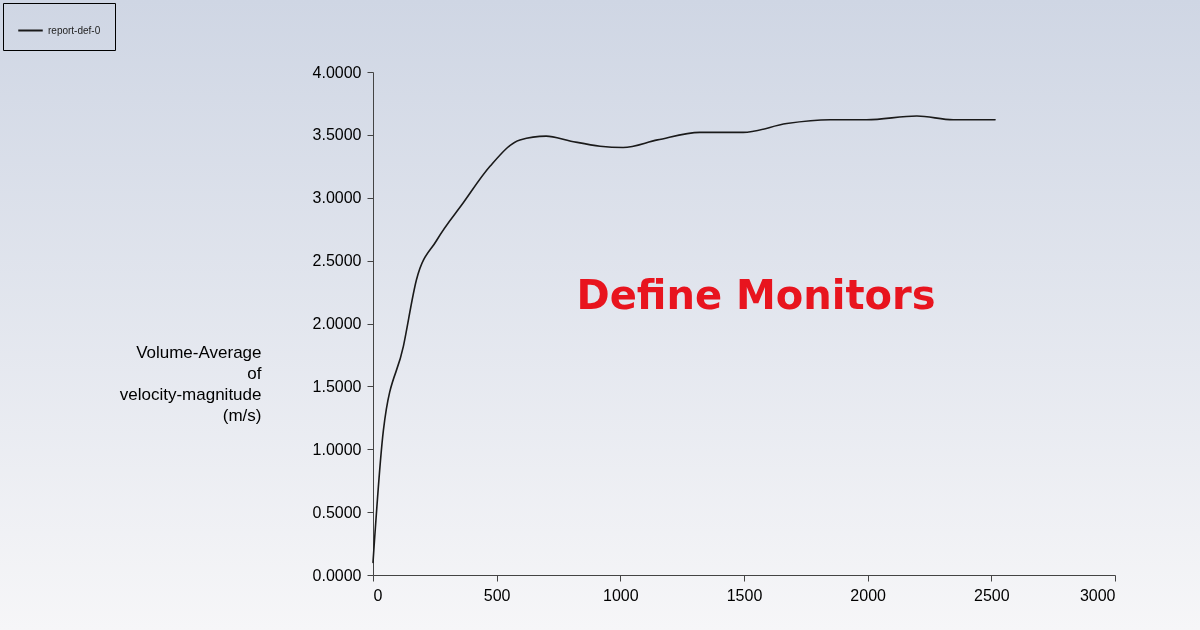 Image resolution: width=1200 pixels, height=630 pixels. I want to click on x-tick-label: 500, so click(497, 595).